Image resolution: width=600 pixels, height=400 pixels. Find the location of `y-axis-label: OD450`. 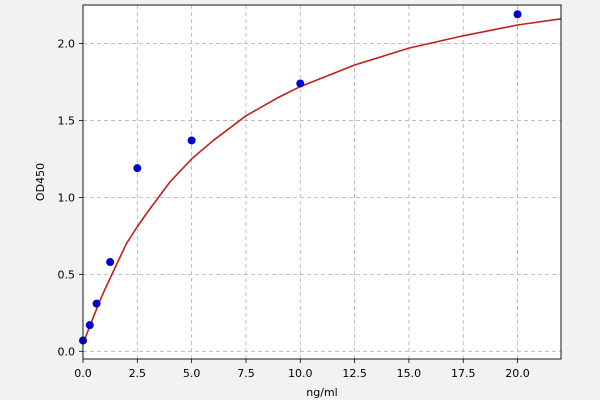

y-axis-label: OD450 is located at coordinates (40, 182).